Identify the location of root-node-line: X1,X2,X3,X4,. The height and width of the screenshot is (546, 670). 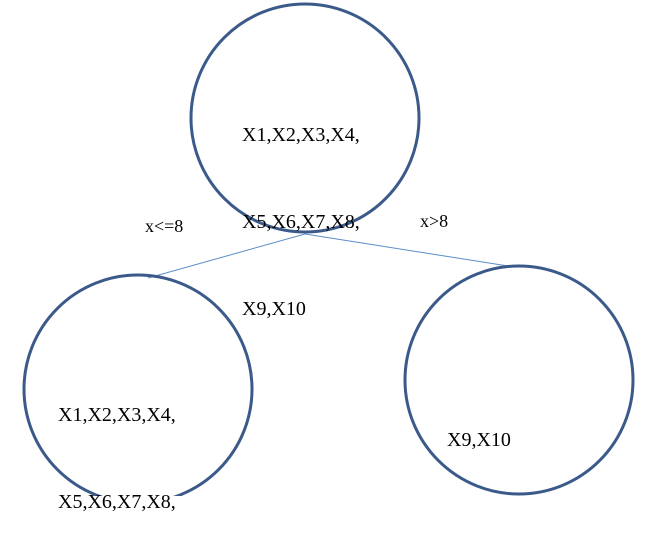
(301, 135).